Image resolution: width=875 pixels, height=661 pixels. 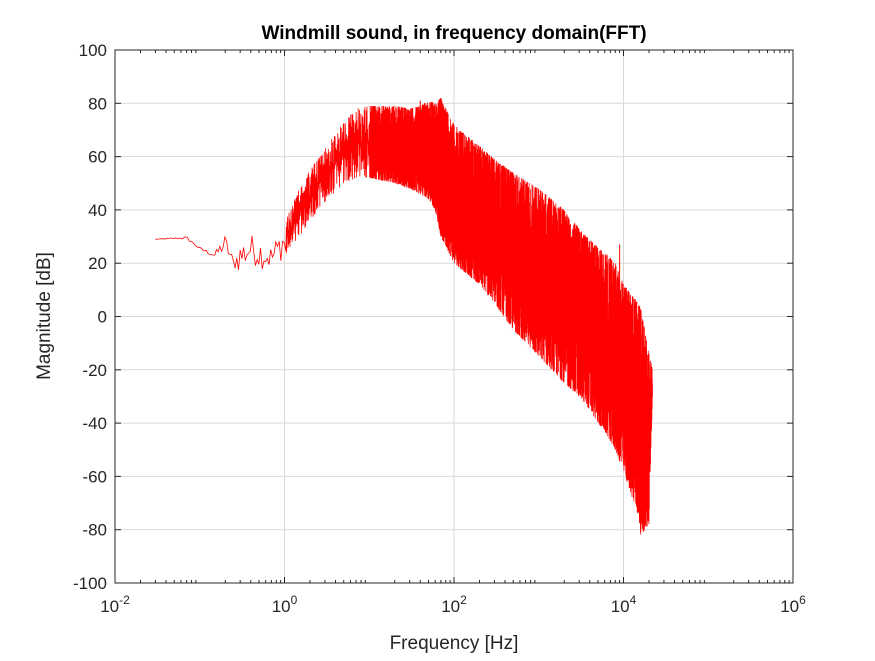 What do you see at coordinates (454, 643) in the screenshot?
I see `x-axis-label: Frequency [Hz]` at bounding box center [454, 643].